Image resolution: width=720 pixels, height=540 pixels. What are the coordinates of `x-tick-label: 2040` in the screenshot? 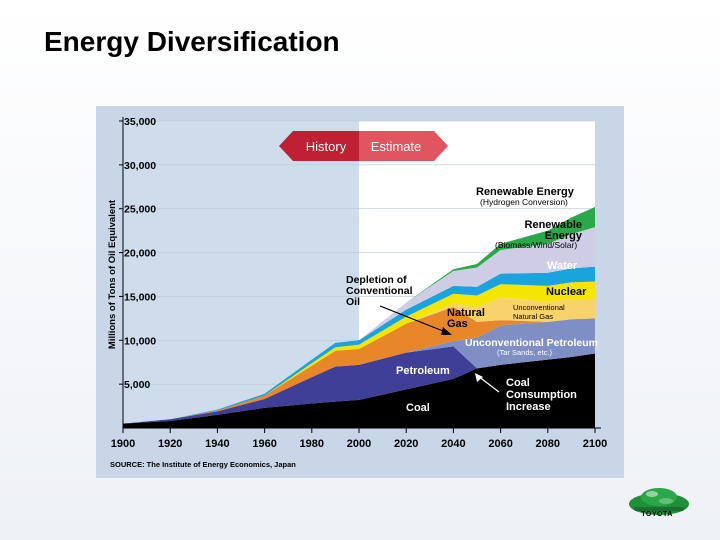 It's located at (453, 444).